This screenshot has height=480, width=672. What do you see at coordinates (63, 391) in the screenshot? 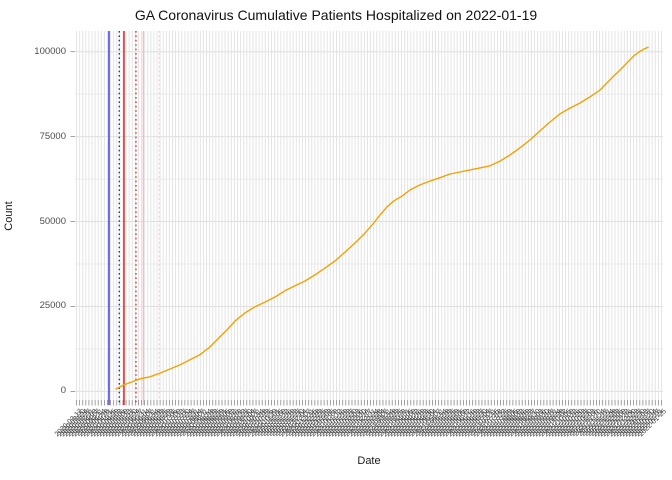
I see `y-tick-label: 0` at bounding box center [63, 391].